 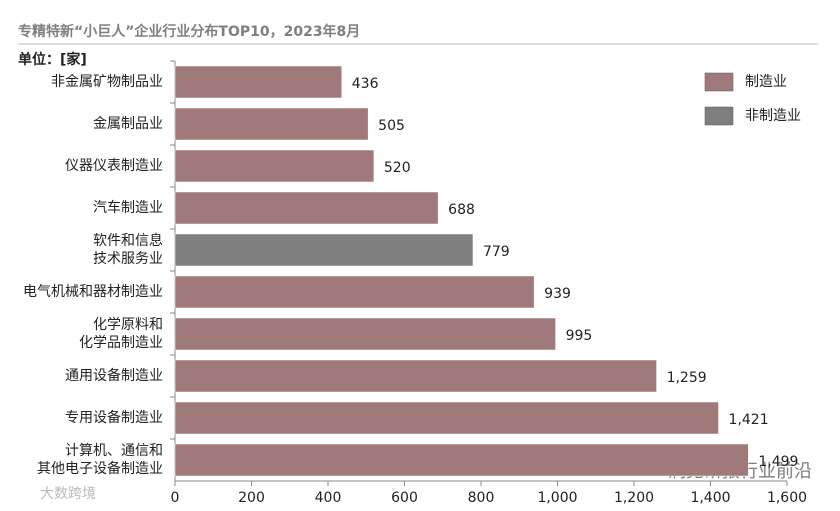 I want to click on x-tick-label: 0, so click(x=175, y=498).